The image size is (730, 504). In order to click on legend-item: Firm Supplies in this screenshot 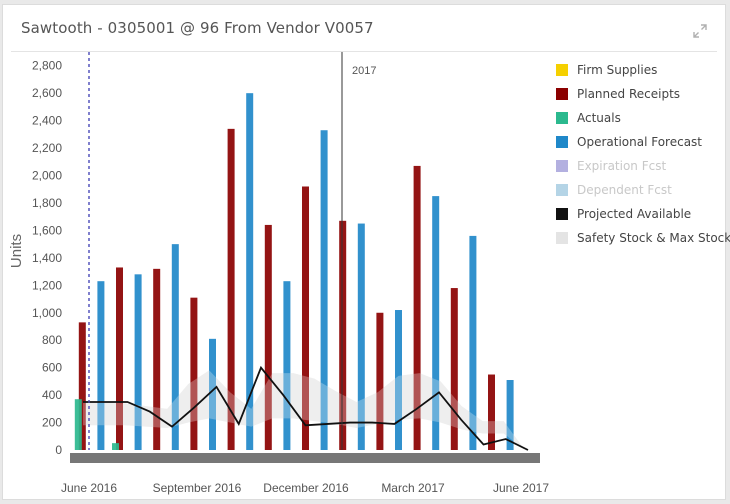, I will do `click(643, 70)`.